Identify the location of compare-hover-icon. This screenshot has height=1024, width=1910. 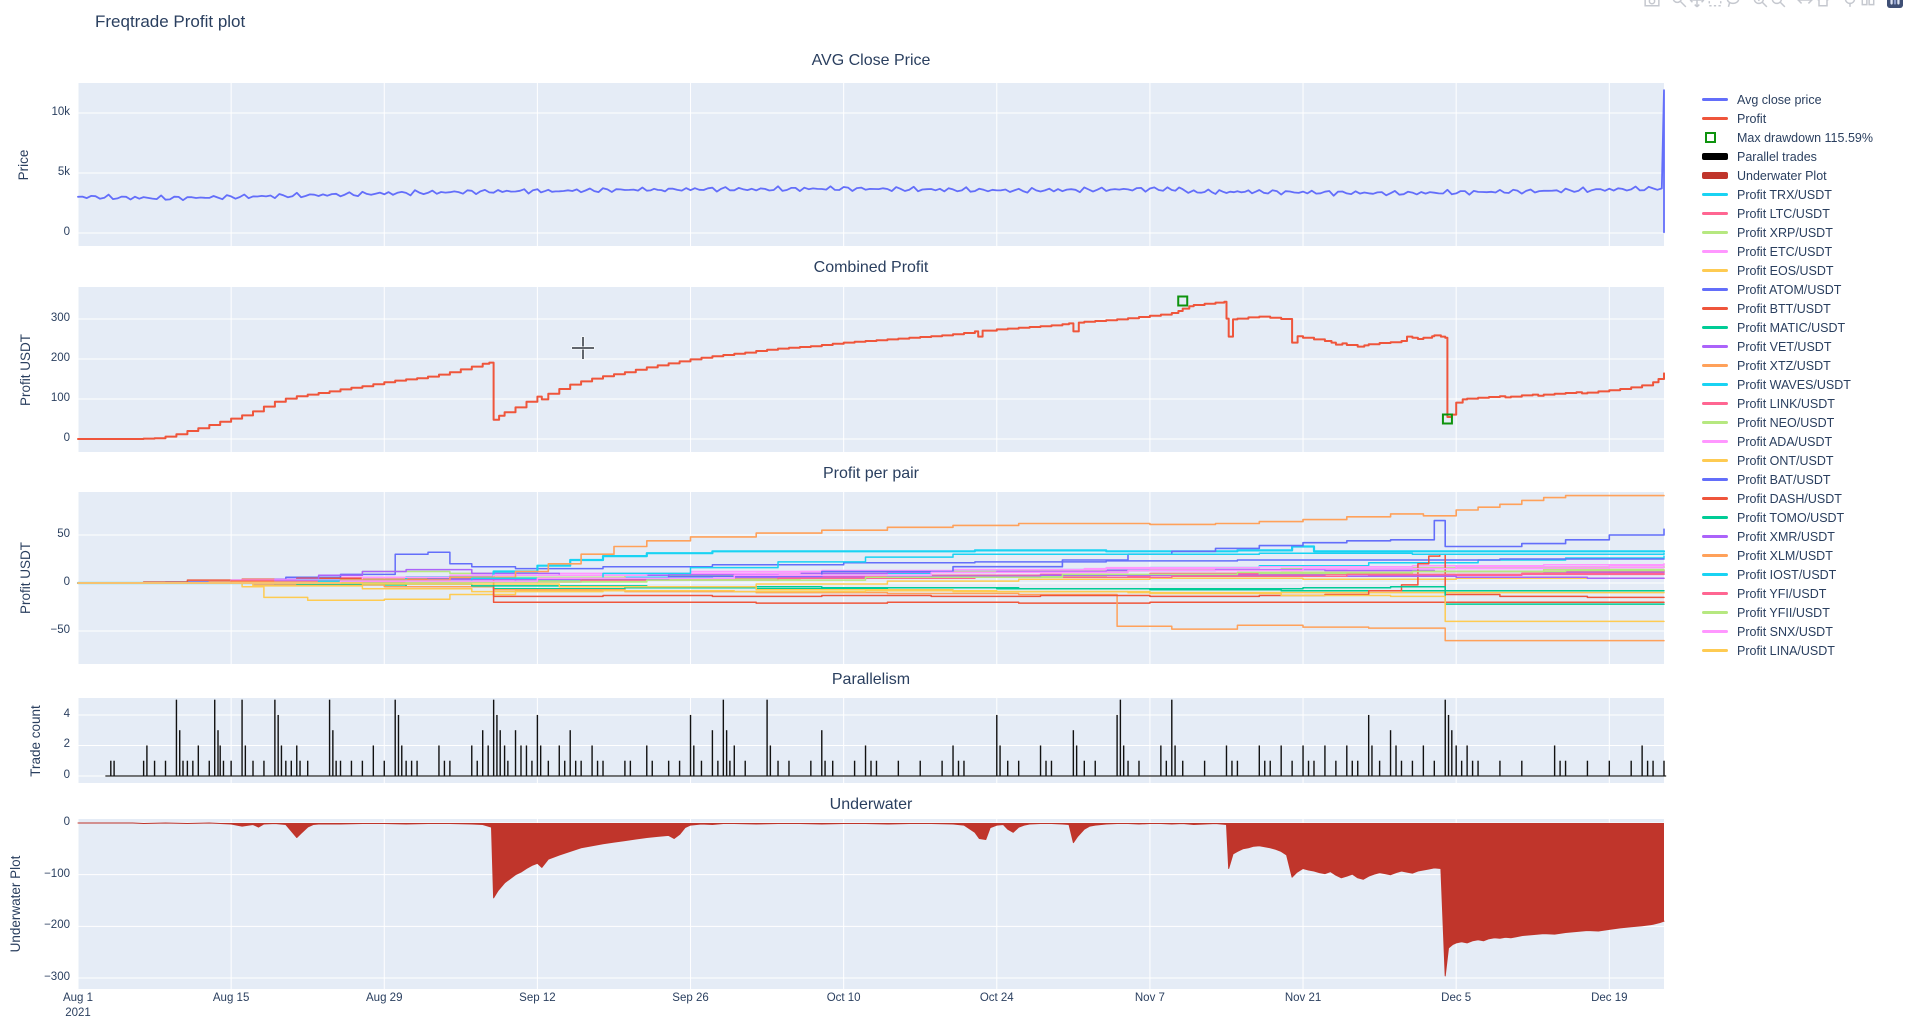
(1868, 4).